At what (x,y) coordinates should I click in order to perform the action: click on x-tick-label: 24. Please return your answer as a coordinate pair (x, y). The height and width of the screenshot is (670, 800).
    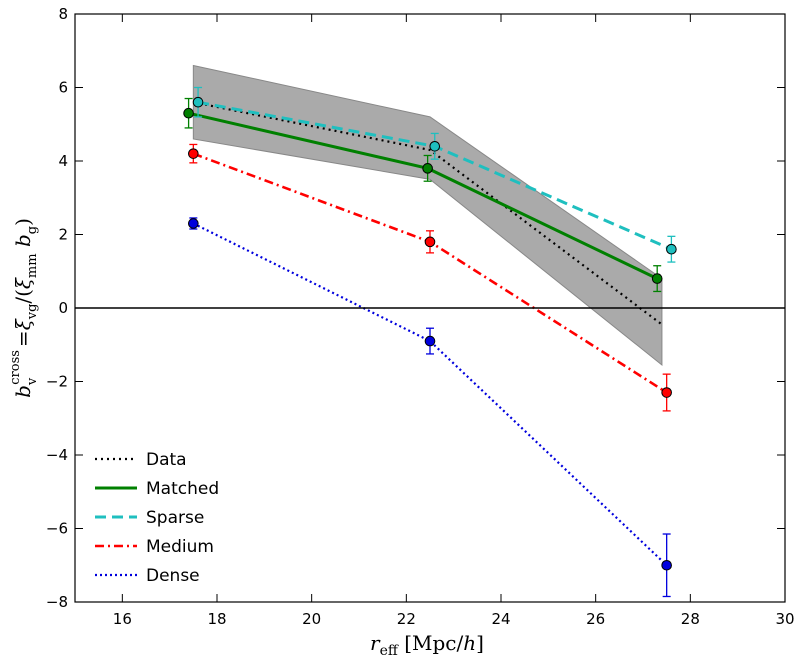
    Looking at the image, I should click on (500, 619).